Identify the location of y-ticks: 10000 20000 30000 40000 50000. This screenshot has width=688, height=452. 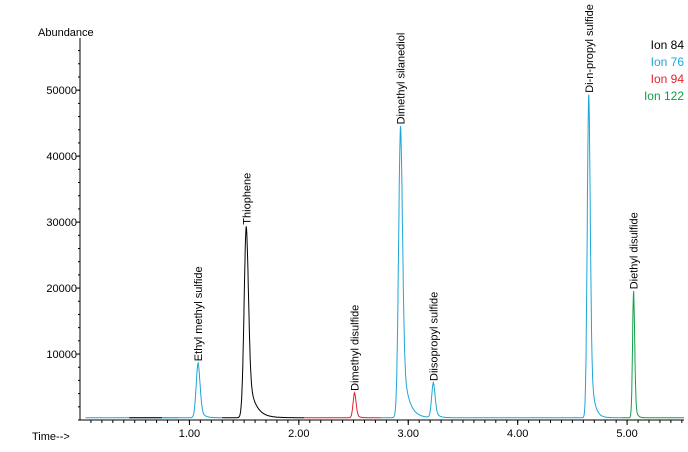
(63, 235).